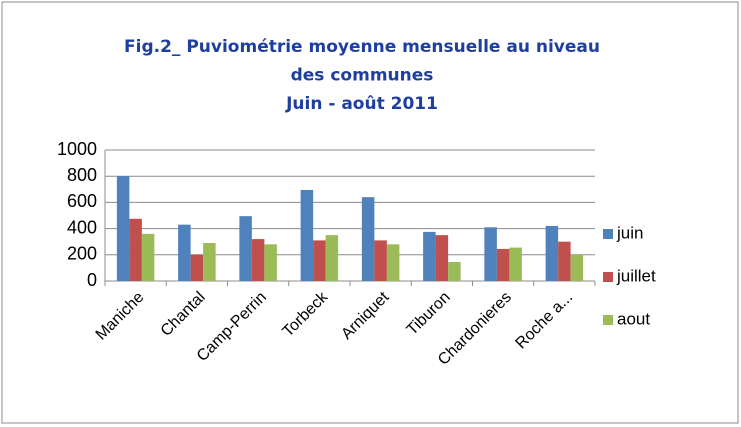 The height and width of the screenshot is (427, 741). What do you see at coordinates (82, 254) in the screenshot?
I see `y-tick-label: 200` at bounding box center [82, 254].